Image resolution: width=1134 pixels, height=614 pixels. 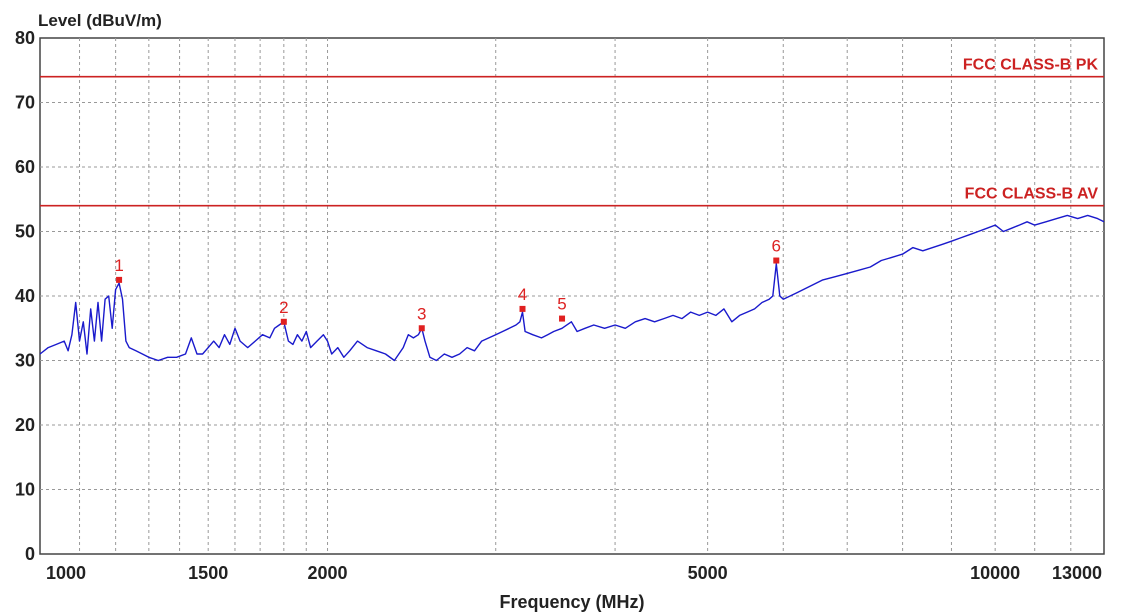 I want to click on marker-label: 6, so click(x=776, y=246).